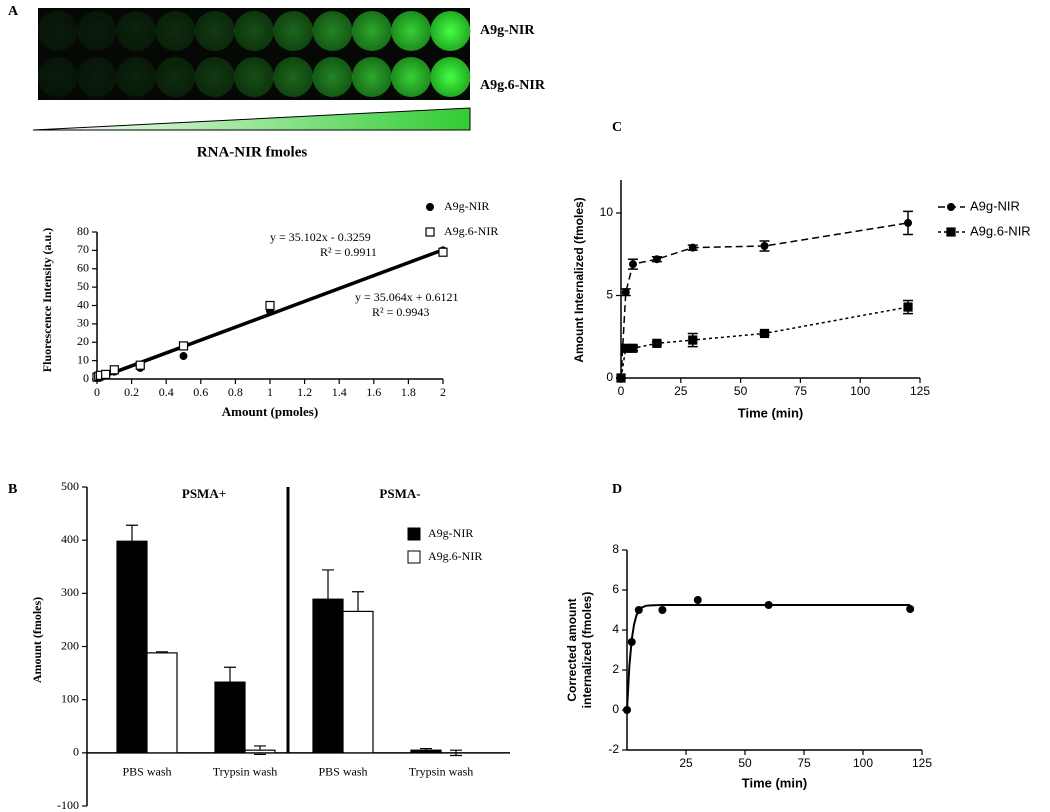  Describe the element at coordinates (408, 392) in the screenshot. I see `x-tick-label: 1.8` at that location.